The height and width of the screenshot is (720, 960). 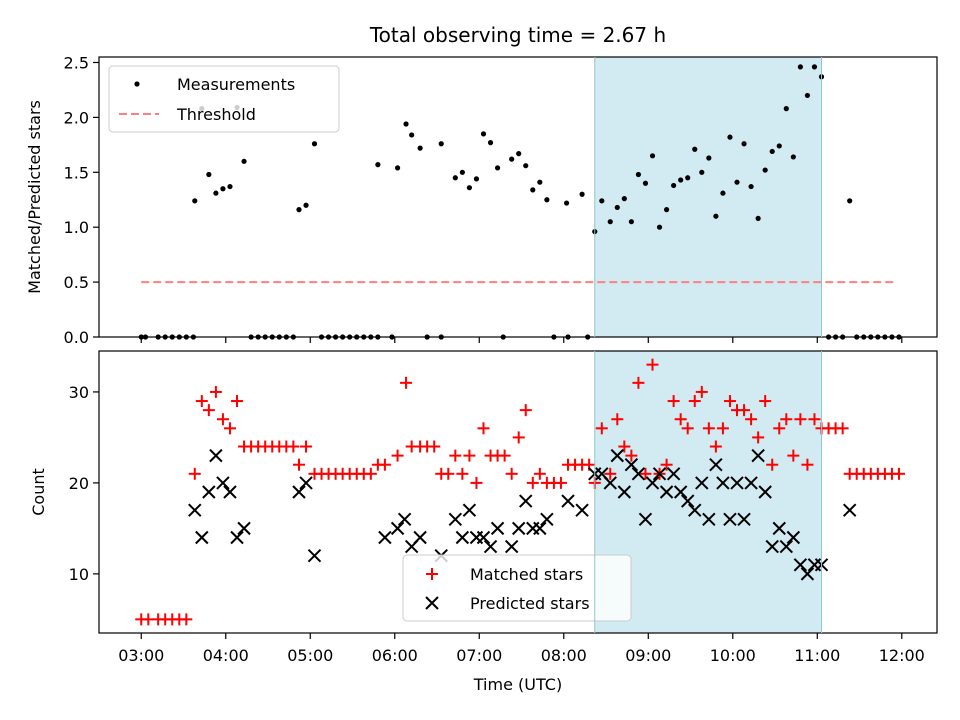 What do you see at coordinates (79, 392) in the screenshot?
I see `bot-y-tick-label: 30` at bounding box center [79, 392].